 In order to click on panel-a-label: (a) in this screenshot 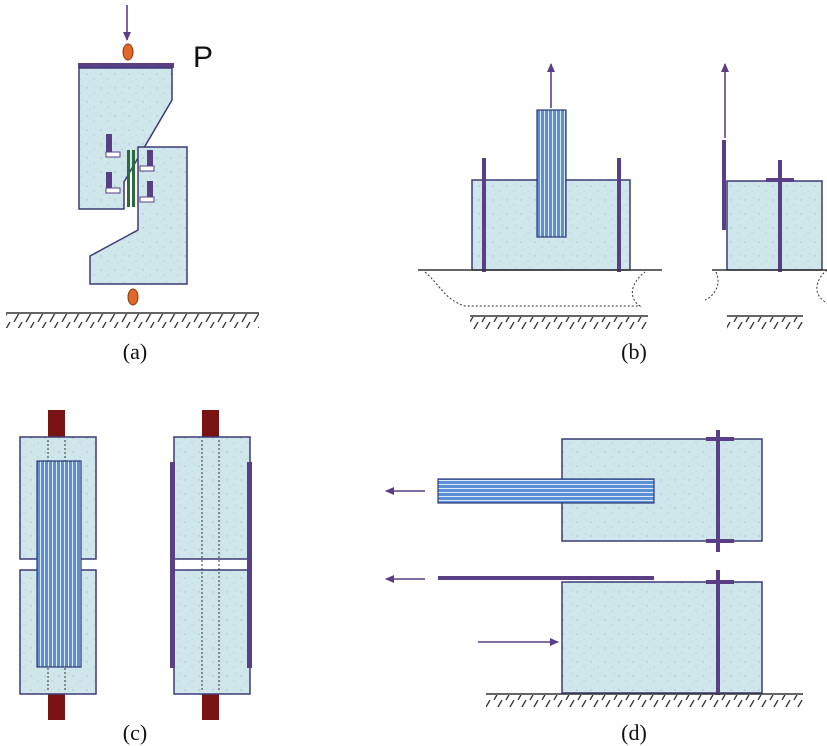, I will do `click(135, 351)`.